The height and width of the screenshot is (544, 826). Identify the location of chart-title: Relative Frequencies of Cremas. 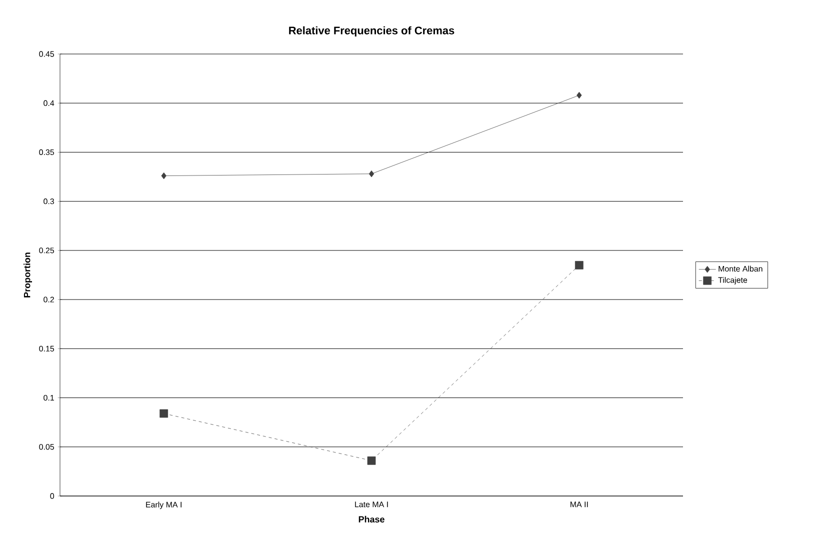
(371, 31).